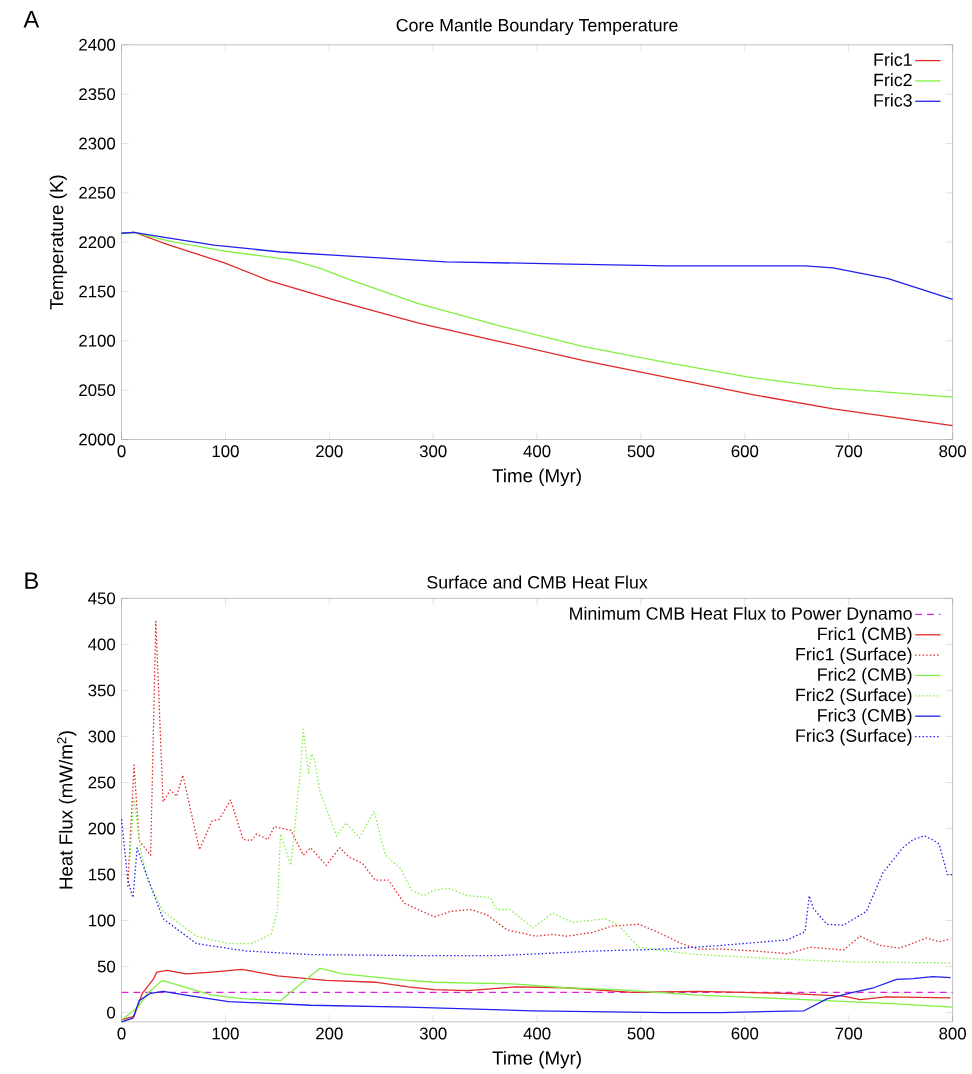 The height and width of the screenshot is (1074, 972). What do you see at coordinates (97, 390) in the screenshot?
I see `y-tick-label: 2050` at bounding box center [97, 390].